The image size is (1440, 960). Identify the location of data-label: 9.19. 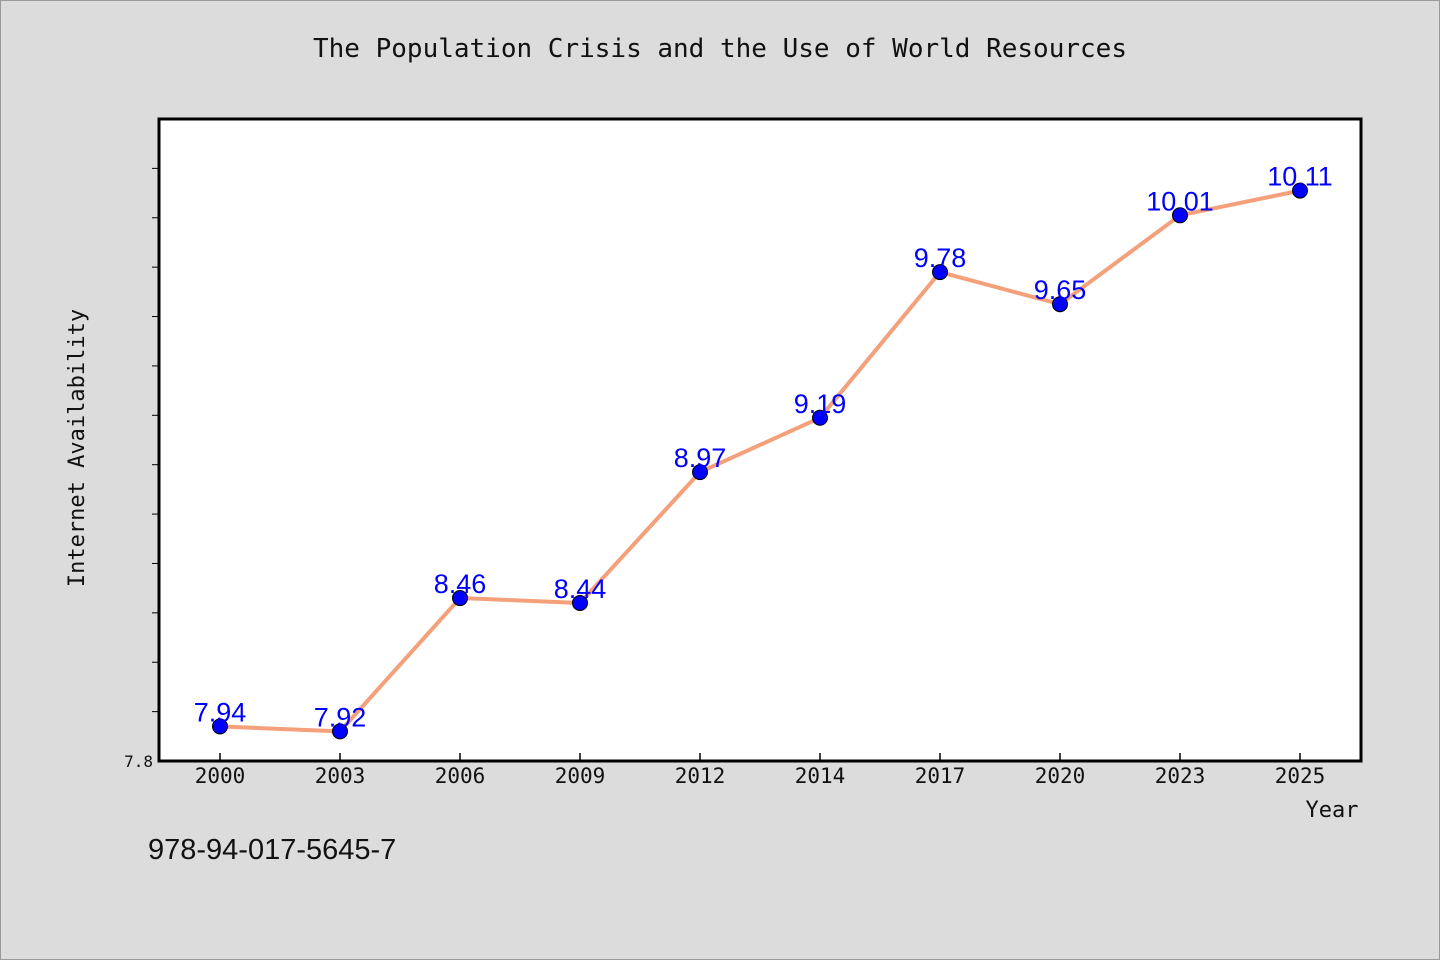
(820, 404).